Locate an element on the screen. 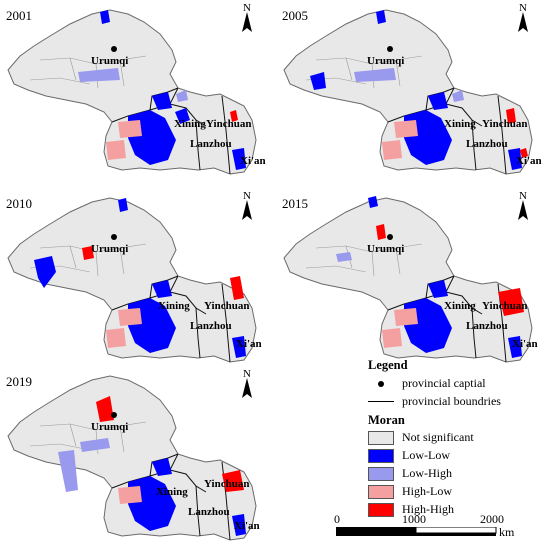 The image size is (548, 550). panel-year-label: 2001 is located at coordinates (19, 15).